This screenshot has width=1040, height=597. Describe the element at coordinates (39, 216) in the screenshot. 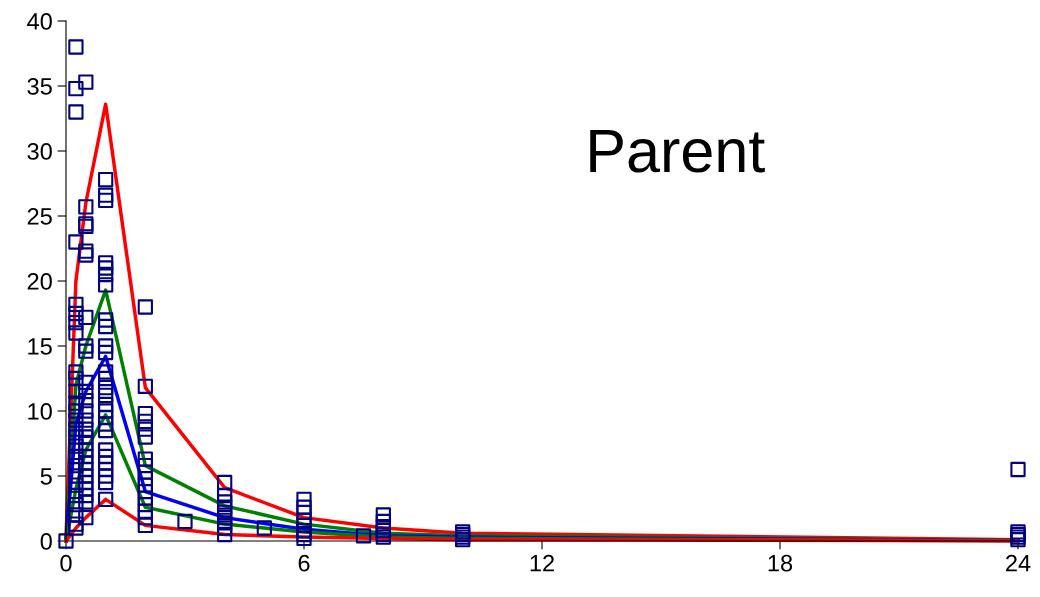

I see `y-tick-label: 25` at that location.